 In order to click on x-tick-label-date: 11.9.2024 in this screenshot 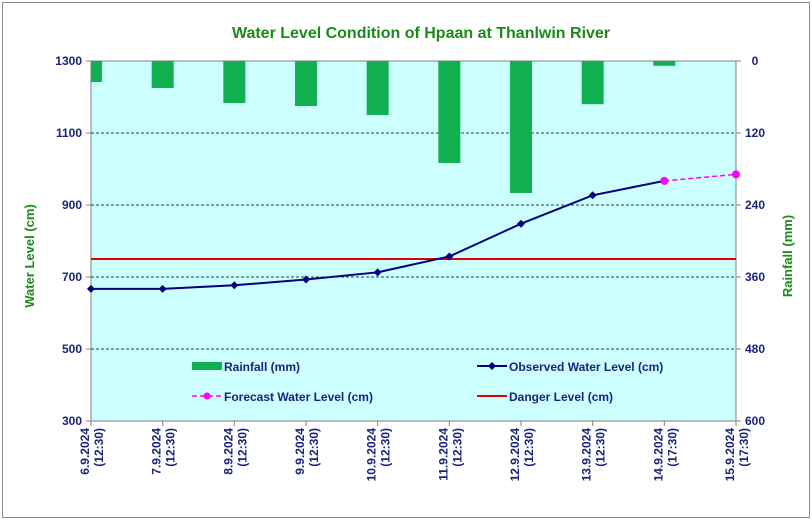, I will do `click(443, 454)`.